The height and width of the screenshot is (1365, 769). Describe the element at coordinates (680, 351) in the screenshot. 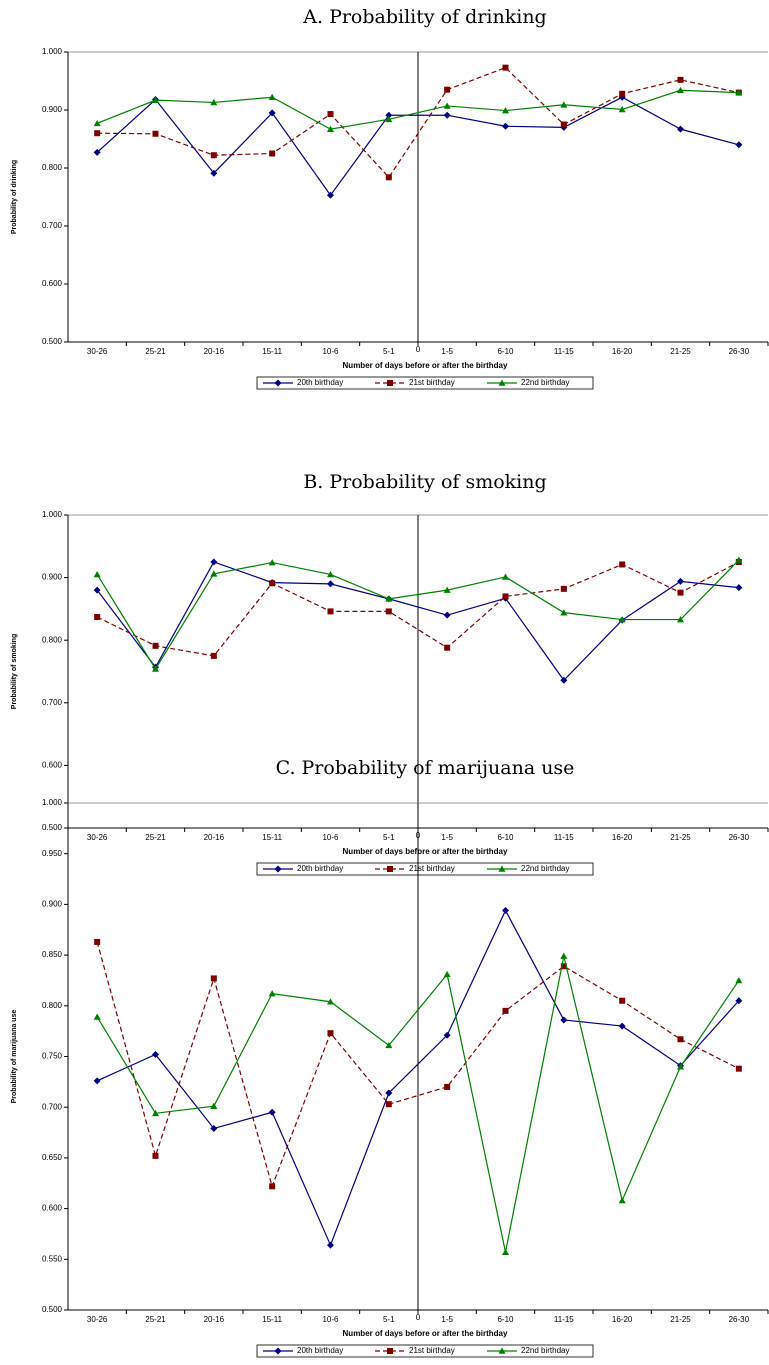

I see `x-tick-label: 21-25` at that location.